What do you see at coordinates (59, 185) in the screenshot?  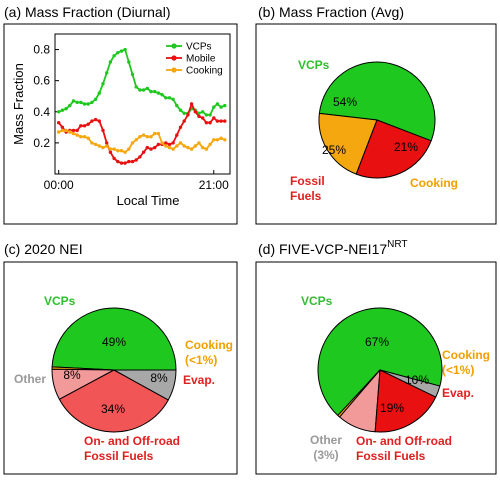 I see `x-tick-label: 00:00` at bounding box center [59, 185].